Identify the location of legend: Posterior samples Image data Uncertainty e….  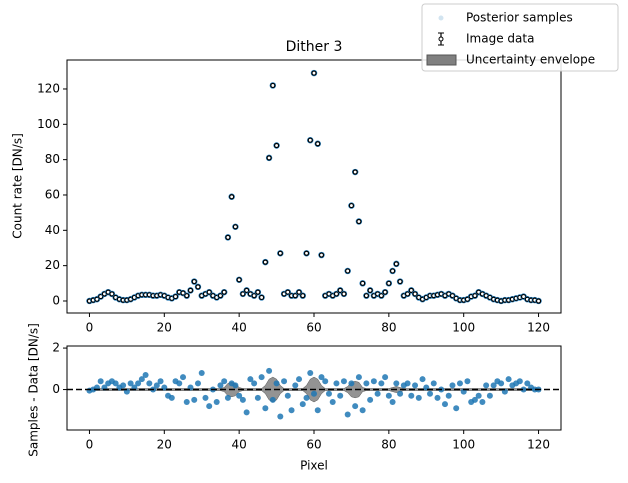
(520, 37).